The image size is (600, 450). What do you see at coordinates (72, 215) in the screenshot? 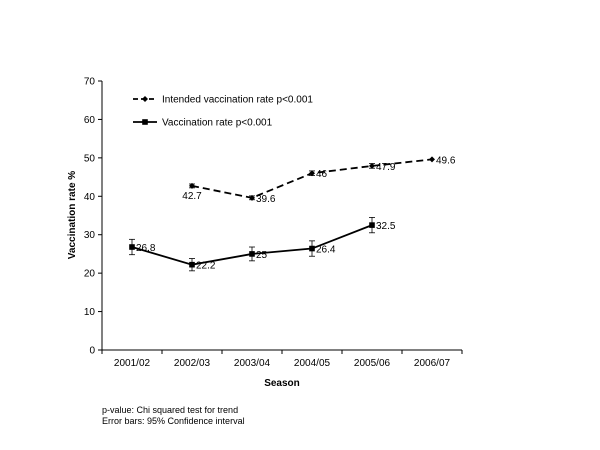
I see `y-axis-title: Vaccination rate %` at bounding box center [72, 215].